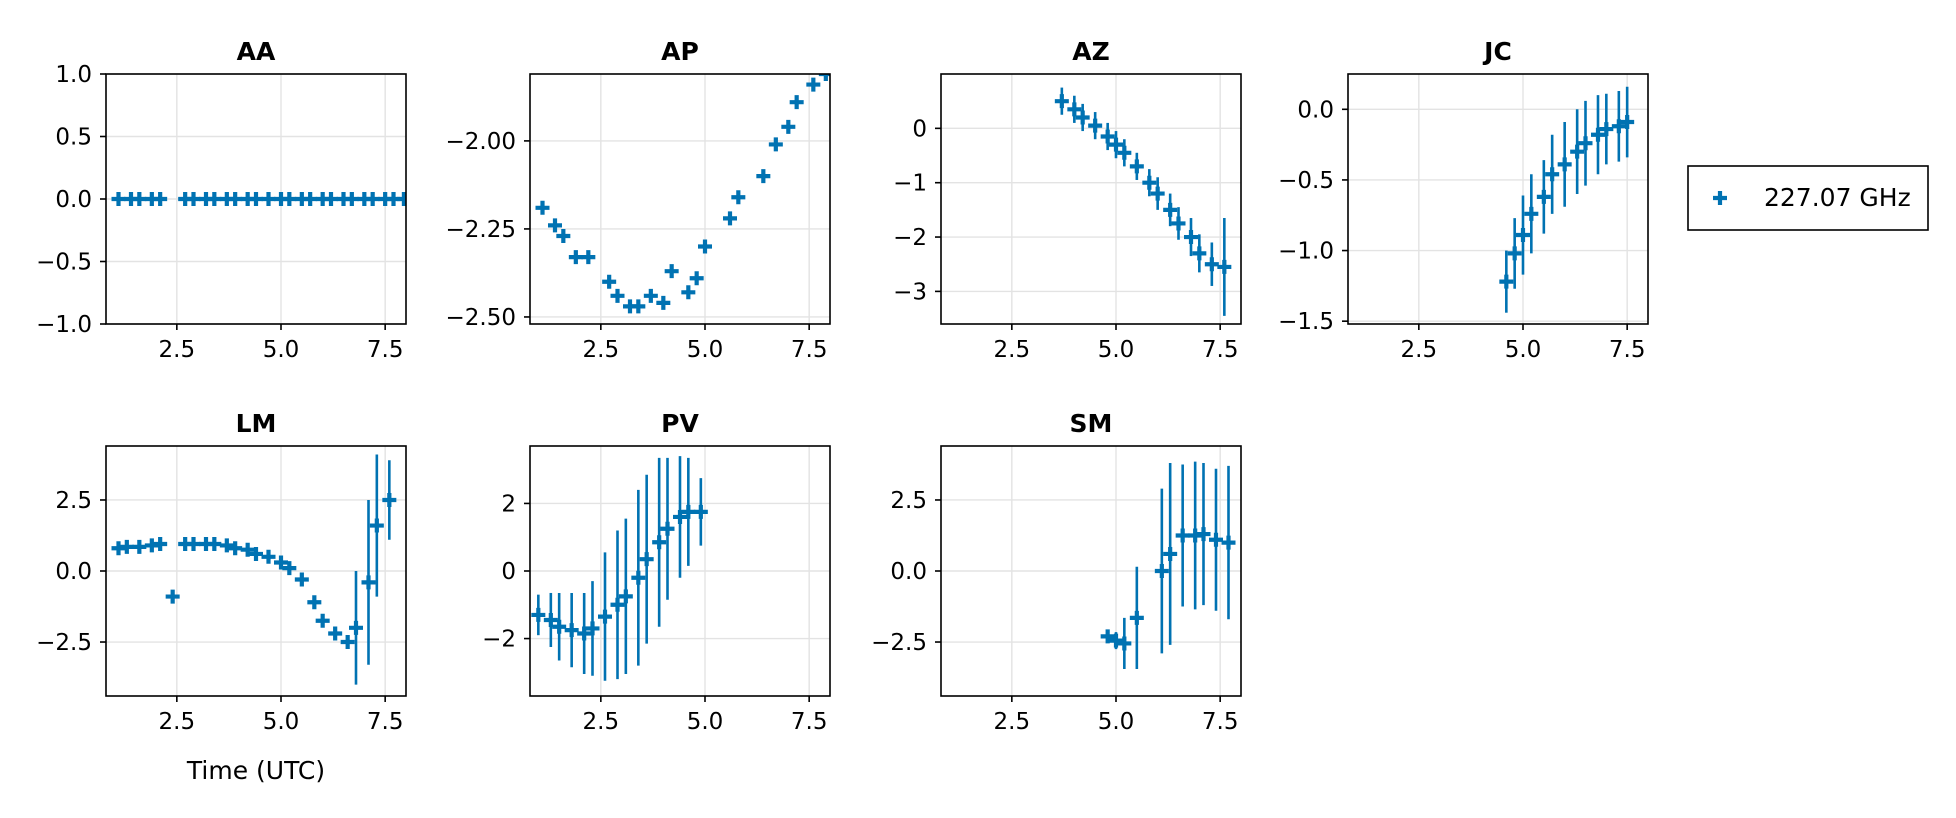 Image resolution: width=1956 pixels, height=818 pixels. I want to click on y-tick-label: −3, so click(910, 292).